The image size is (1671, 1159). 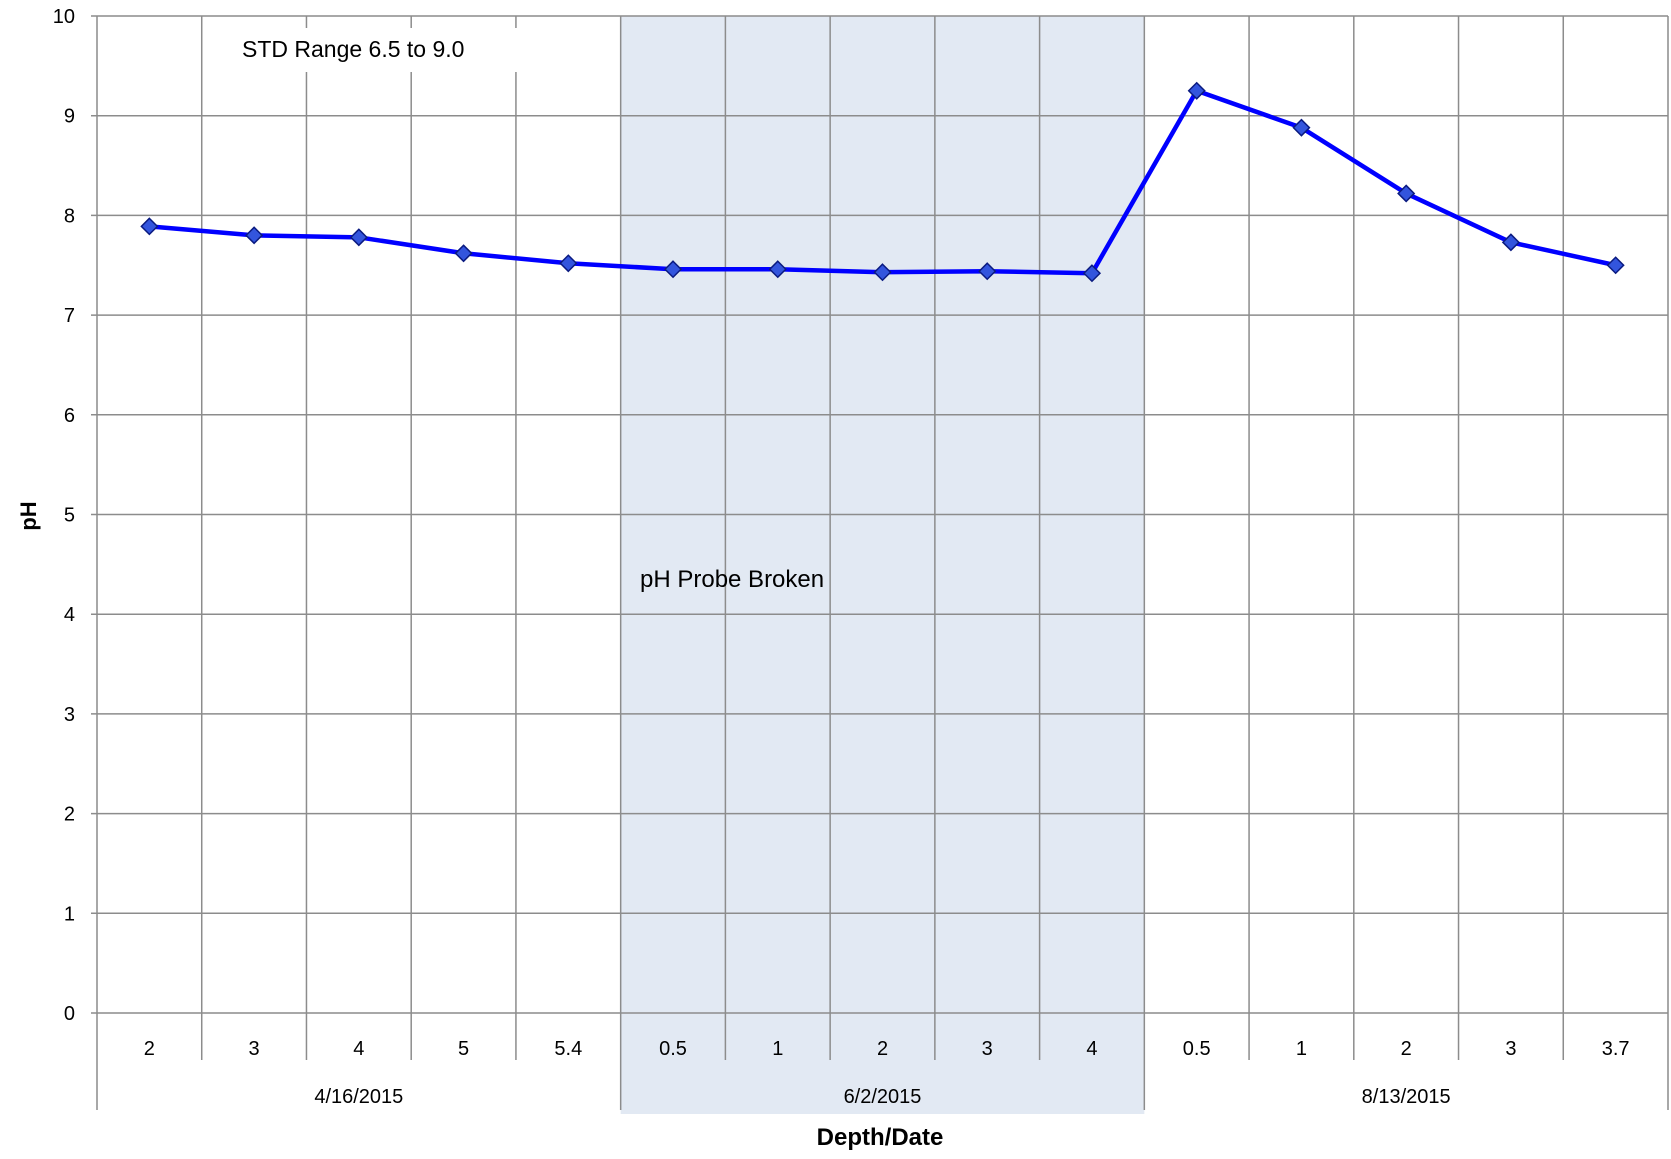 I want to click on std-range-annotation-bg, so click(x=363, y=50).